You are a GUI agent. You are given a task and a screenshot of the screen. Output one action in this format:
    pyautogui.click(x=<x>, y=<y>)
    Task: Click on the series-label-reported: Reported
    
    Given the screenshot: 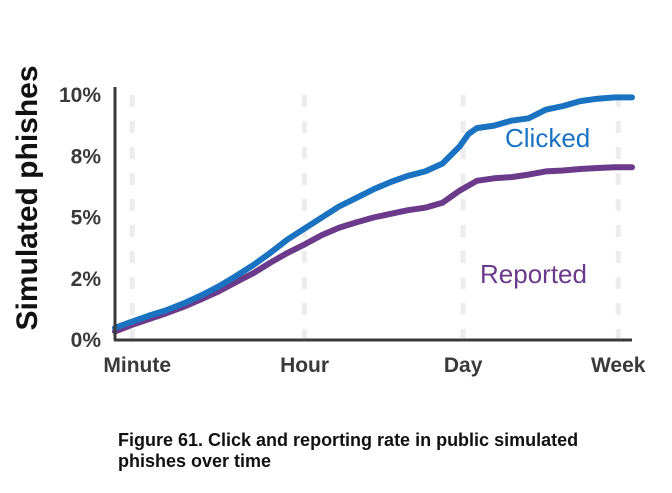 What is the action you would take?
    pyautogui.click(x=533, y=274)
    